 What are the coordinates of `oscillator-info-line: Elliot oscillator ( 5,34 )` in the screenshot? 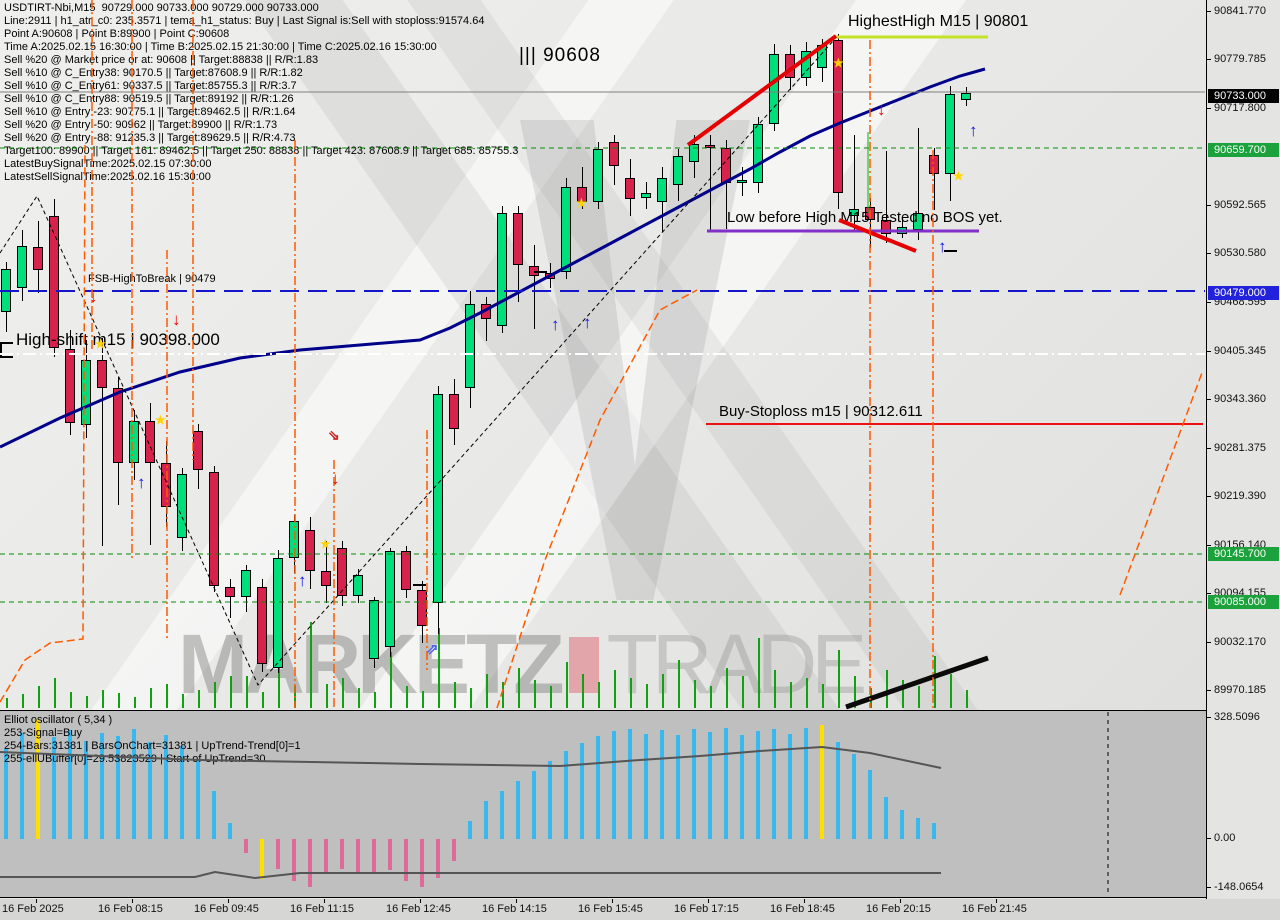 It's located at (58, 720).